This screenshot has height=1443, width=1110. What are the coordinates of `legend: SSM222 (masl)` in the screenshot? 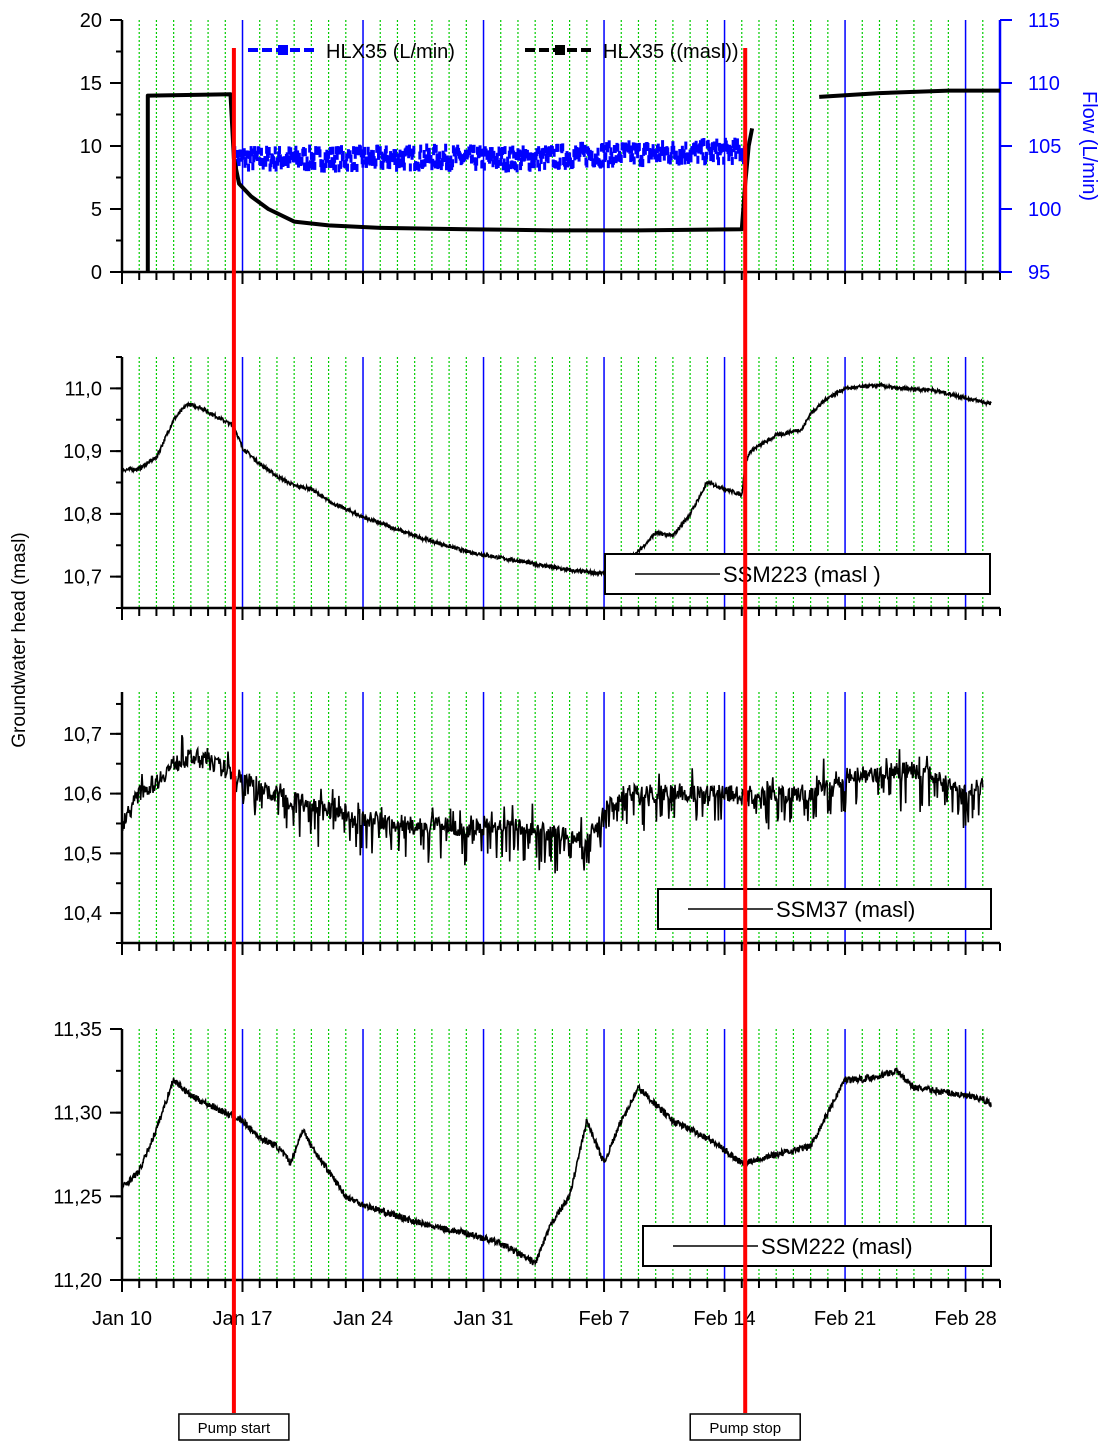 It's located at (817, 1246).